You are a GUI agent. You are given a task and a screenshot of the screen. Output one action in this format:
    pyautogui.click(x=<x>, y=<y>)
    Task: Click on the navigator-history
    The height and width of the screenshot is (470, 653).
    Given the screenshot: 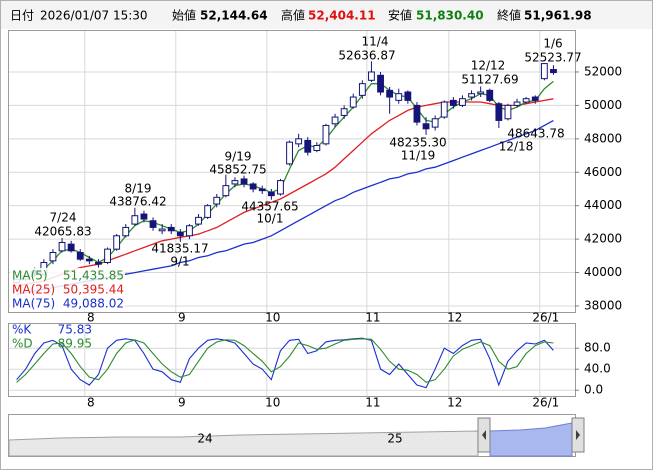 What is the action you would take?
    pyautogui.click(x=243, y=443)
    